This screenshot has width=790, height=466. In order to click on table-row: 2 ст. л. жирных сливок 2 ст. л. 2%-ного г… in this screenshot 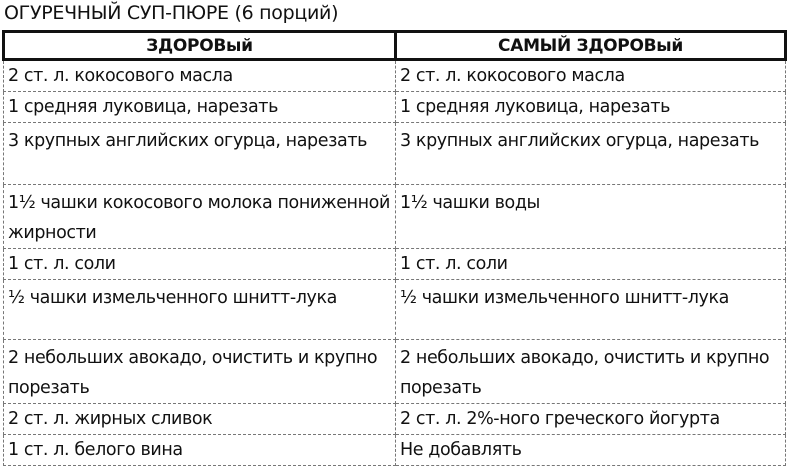, I will do `click(394, 419)`.